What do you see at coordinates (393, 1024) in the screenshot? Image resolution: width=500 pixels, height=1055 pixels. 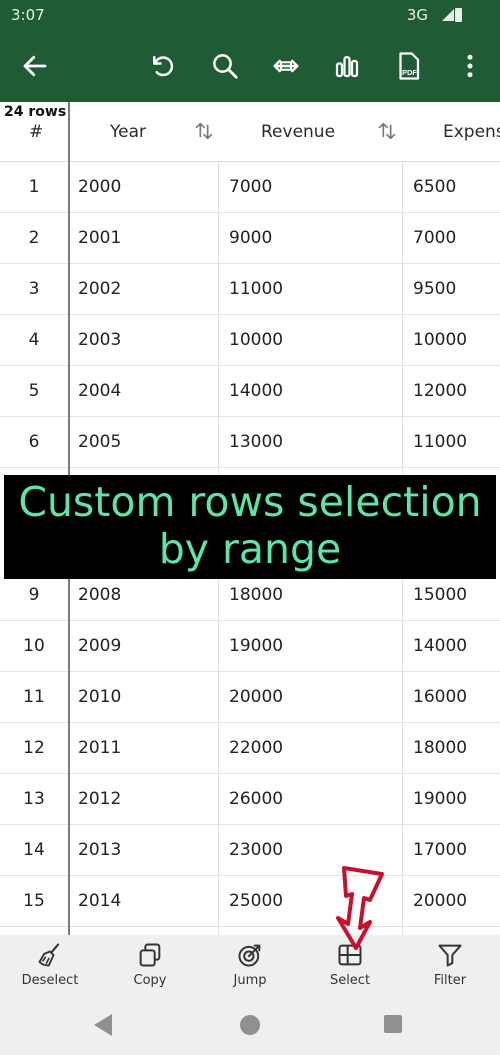 I see `nav-recents-icon` at bounding box center [393, 1024].